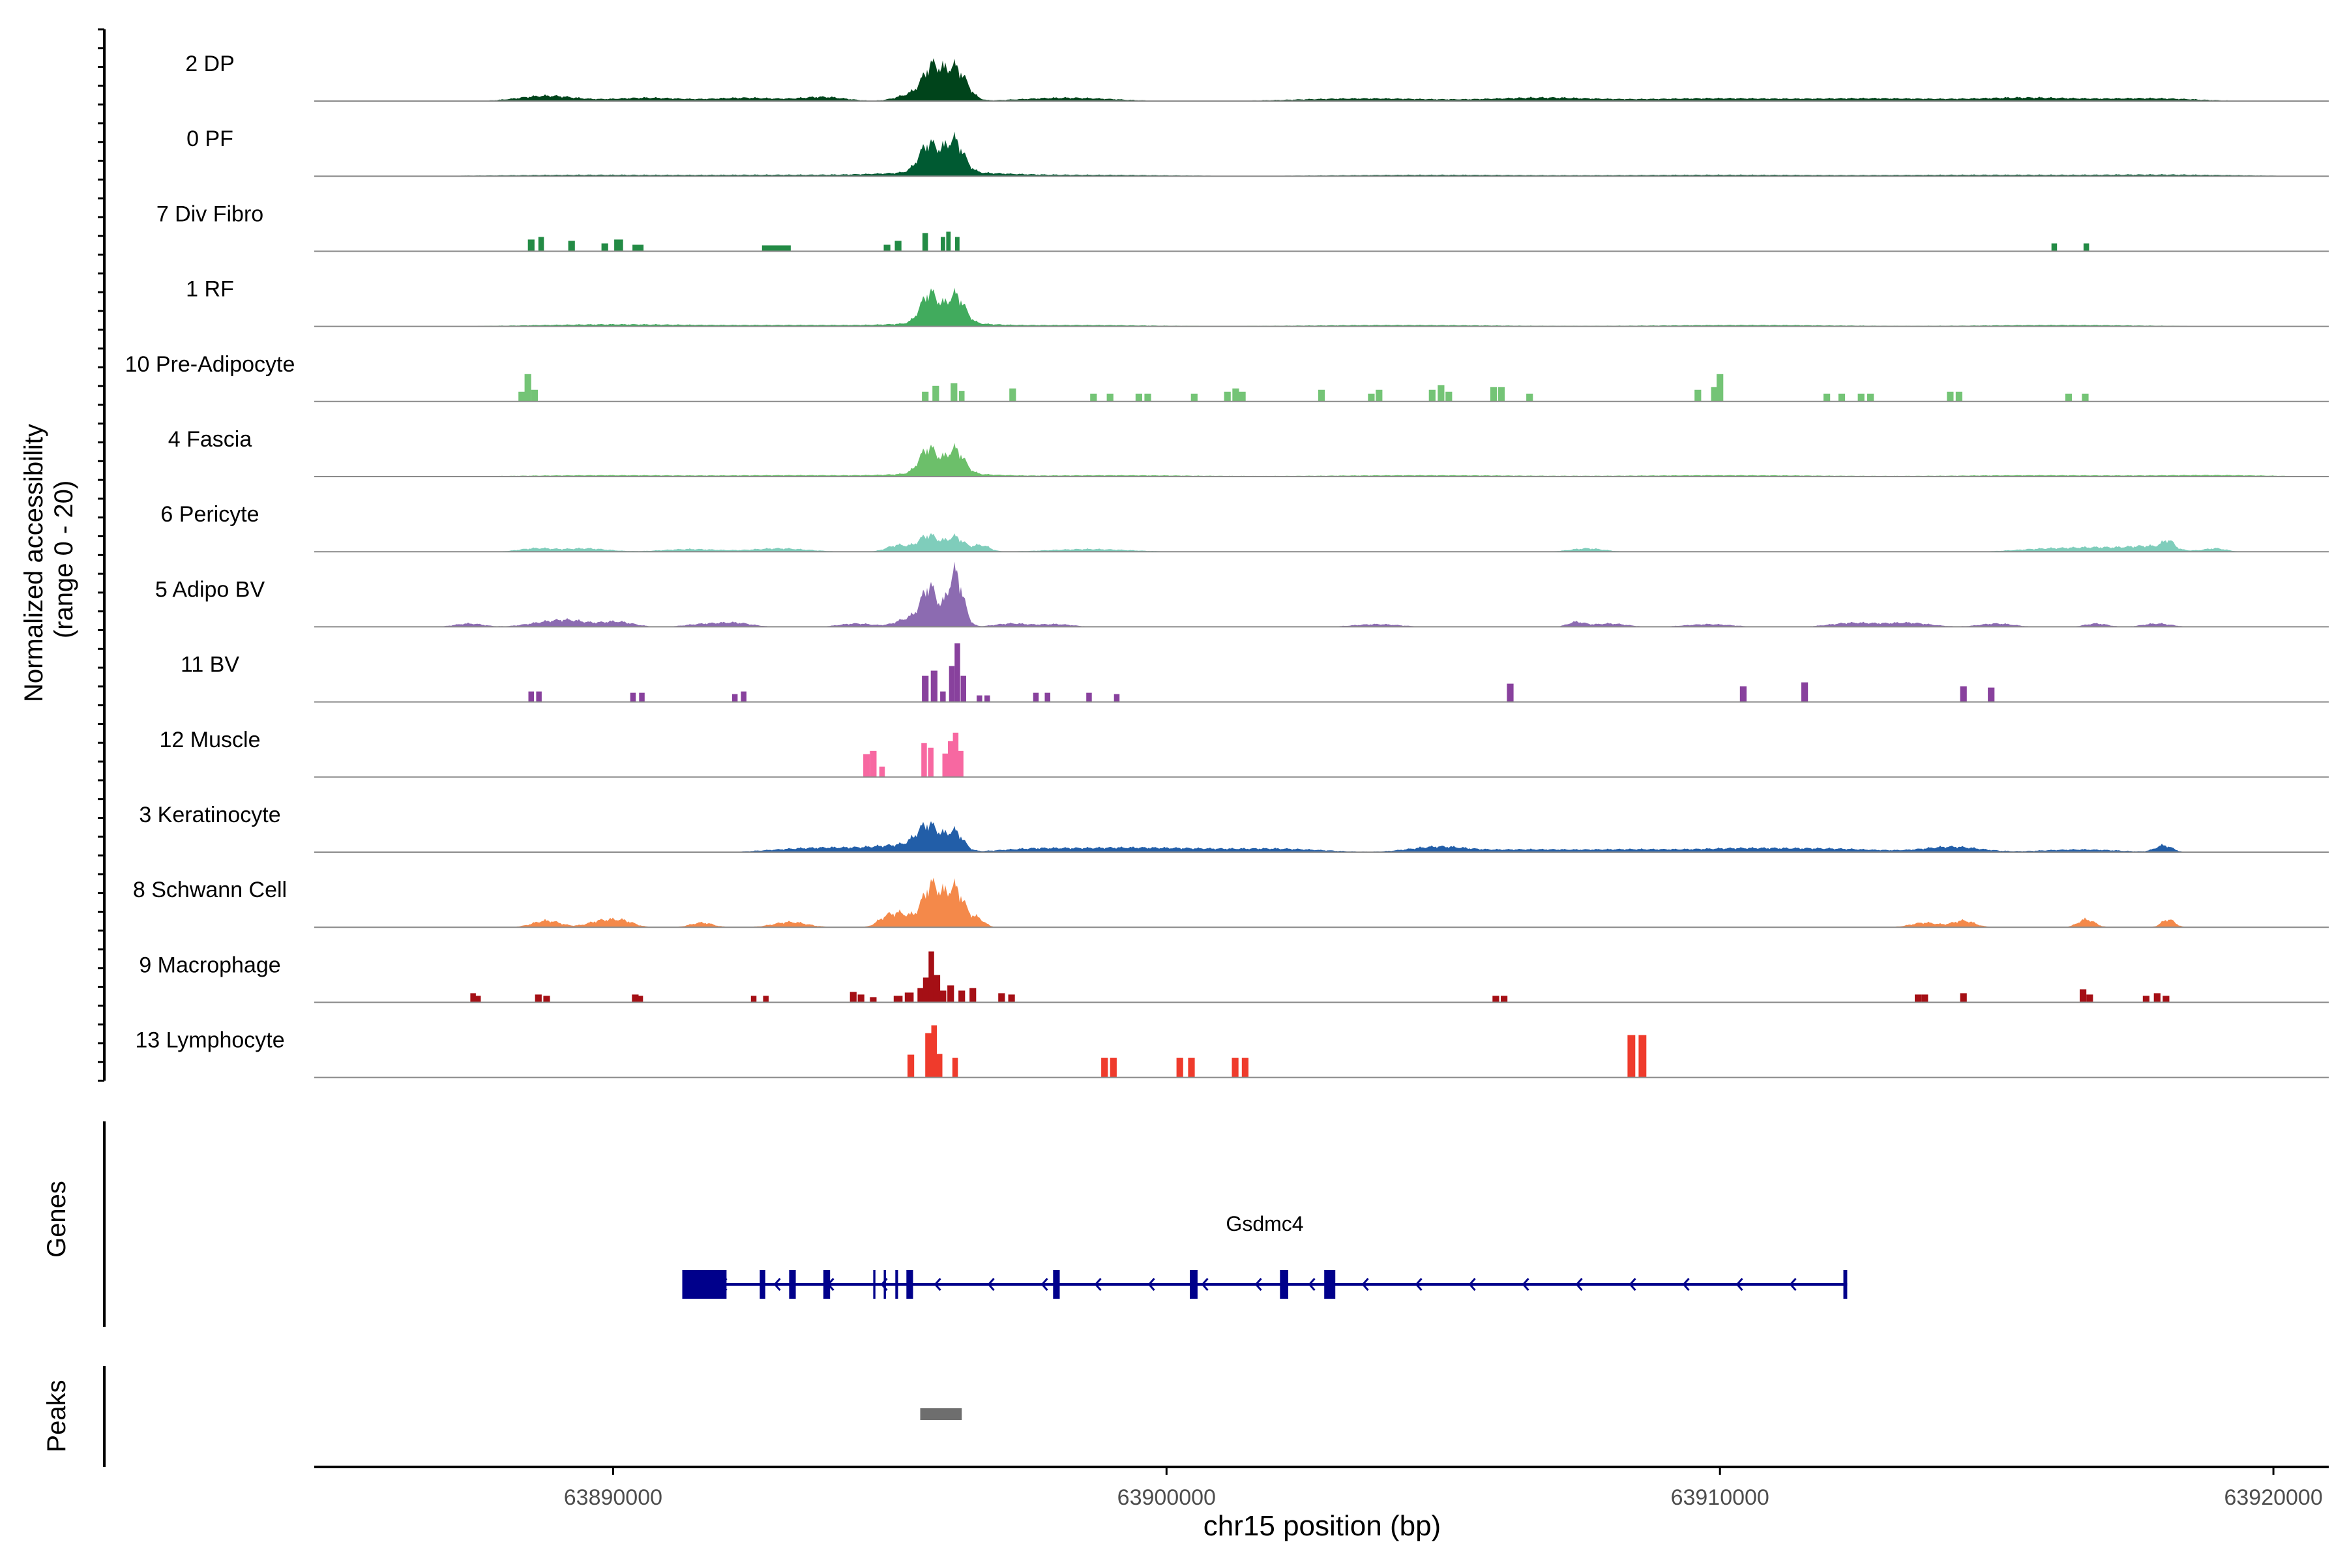 The height and width of the screenshot is (1568, 2347). What do you see at coordinates (64, 559) in the screenshot?
I see `y-axis-title-line2: (range 0 - 20)` at bounding box center [64, 559].